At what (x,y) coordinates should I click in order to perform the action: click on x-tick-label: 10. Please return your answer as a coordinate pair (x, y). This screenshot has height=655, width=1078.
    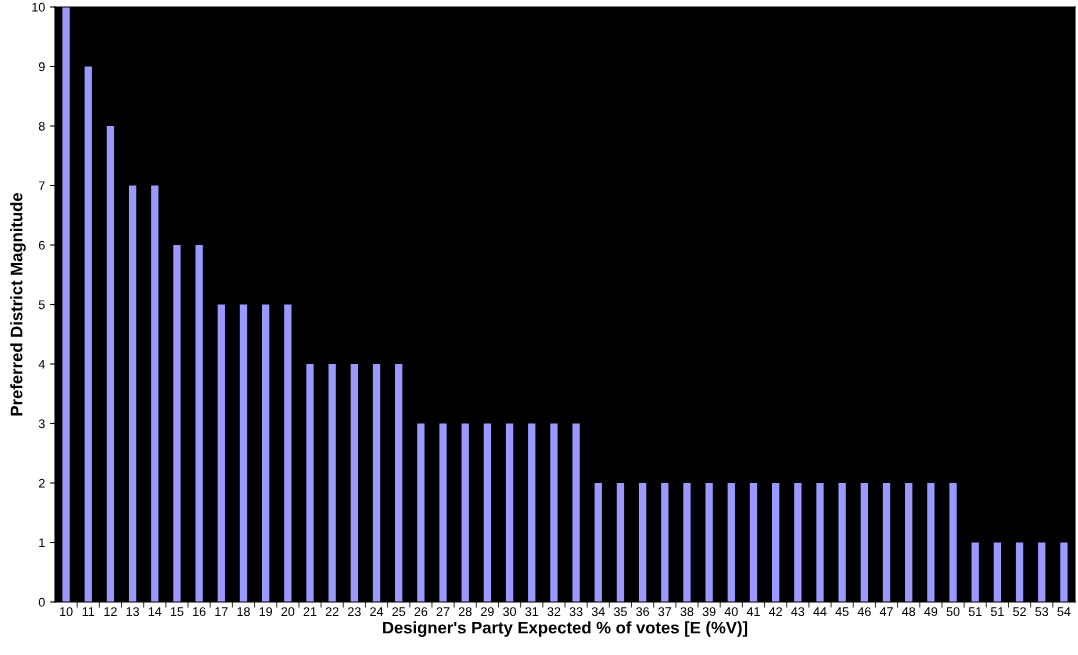
    Looking at the image, I should click on (66, 612).